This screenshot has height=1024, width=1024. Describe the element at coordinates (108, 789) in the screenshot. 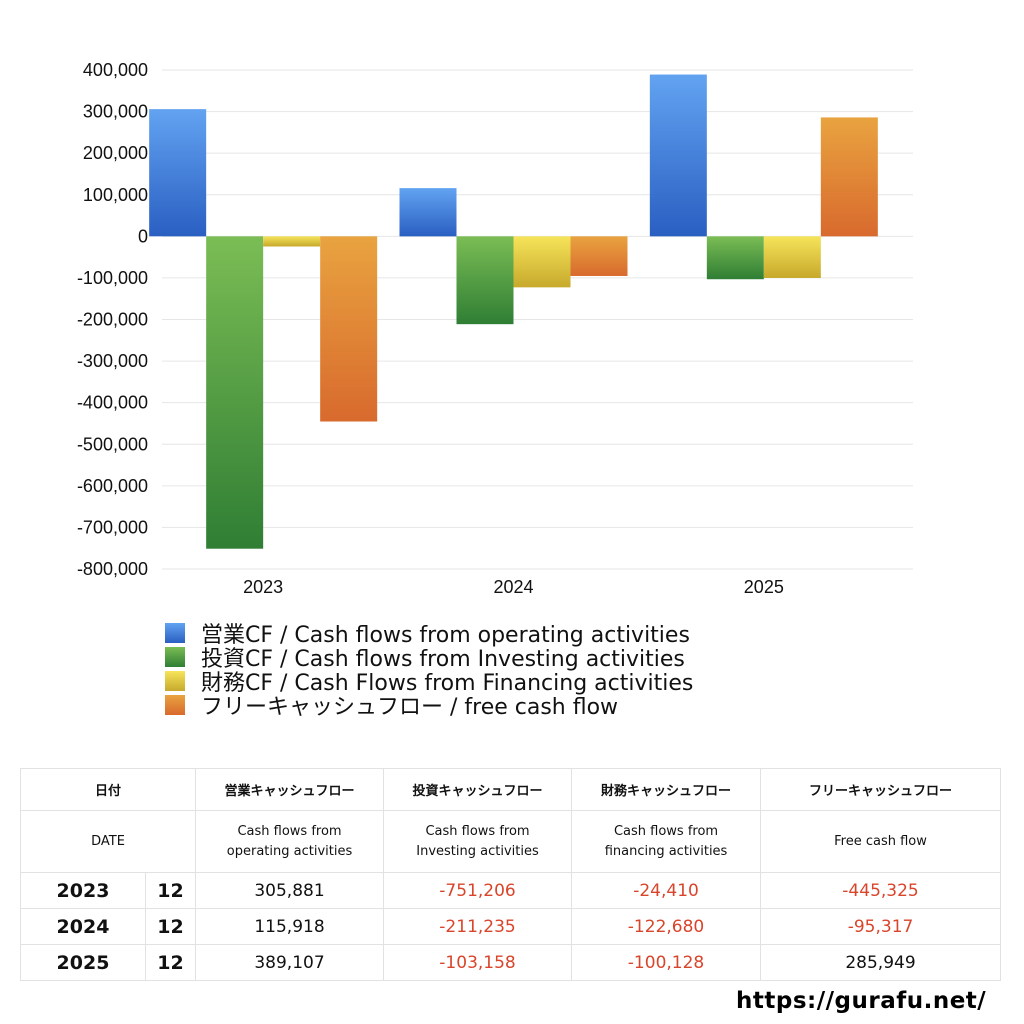

I see `header-date-jp: 日付` at that location.